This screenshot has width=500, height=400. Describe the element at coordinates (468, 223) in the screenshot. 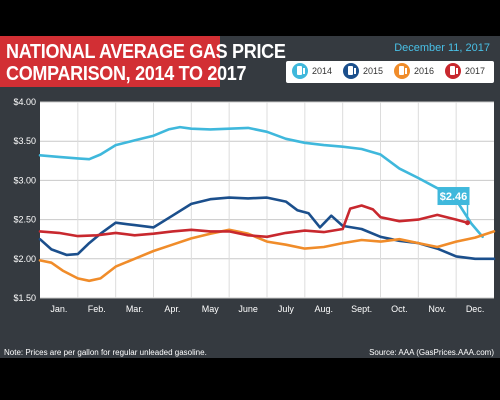

I see `callout-point` at that location.